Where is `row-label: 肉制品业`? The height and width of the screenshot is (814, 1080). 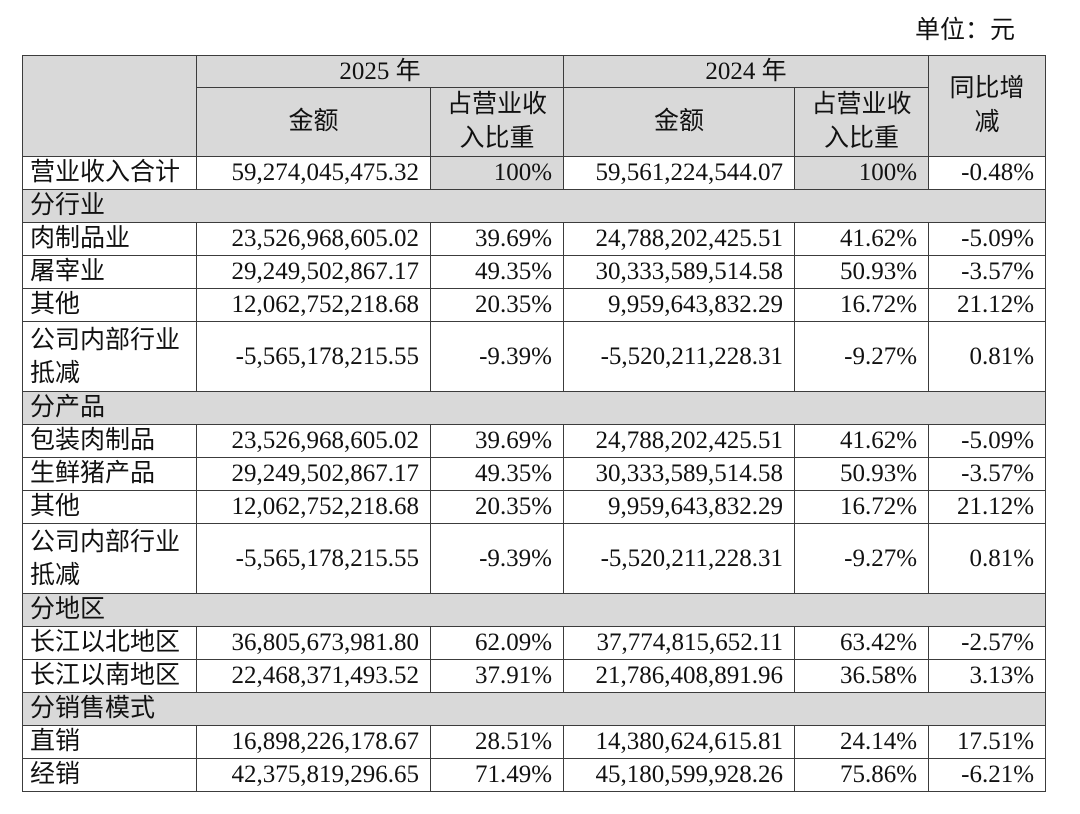 row-label: 肉制品业 is located at coordinates (109, 239).